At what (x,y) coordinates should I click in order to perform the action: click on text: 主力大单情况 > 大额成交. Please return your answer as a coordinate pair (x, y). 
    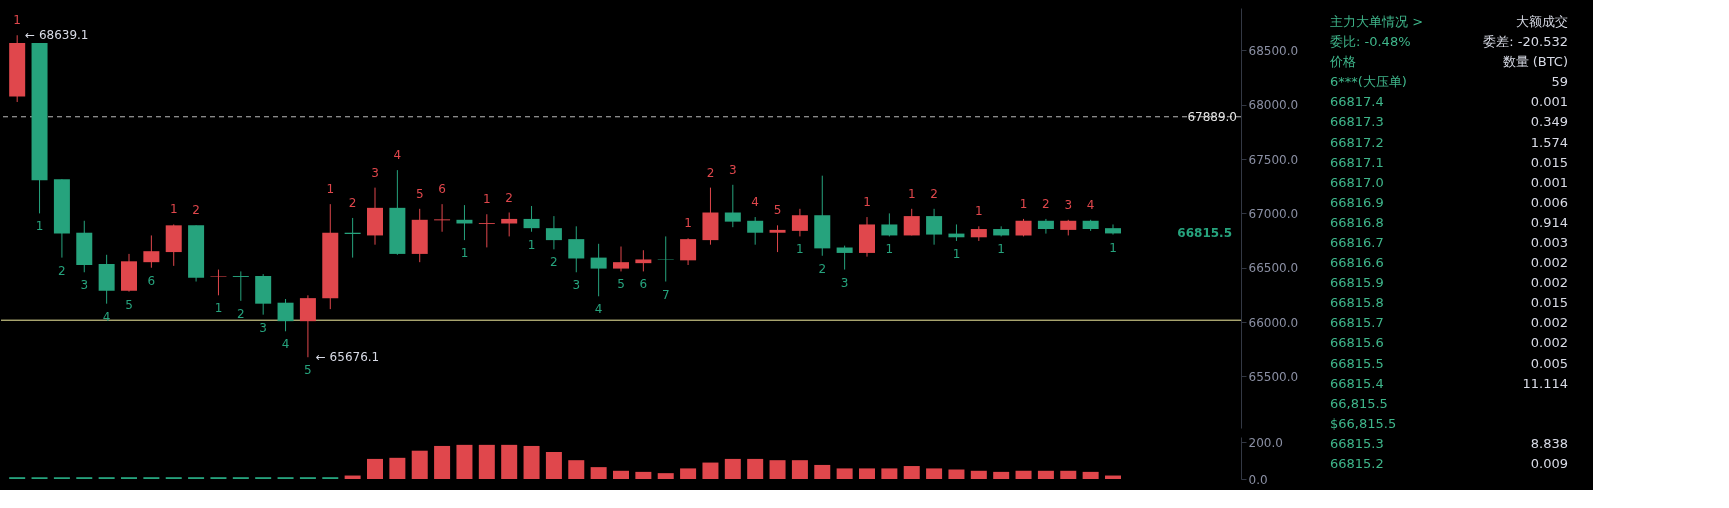
    Looking at the image, I should click on (1449, 22).